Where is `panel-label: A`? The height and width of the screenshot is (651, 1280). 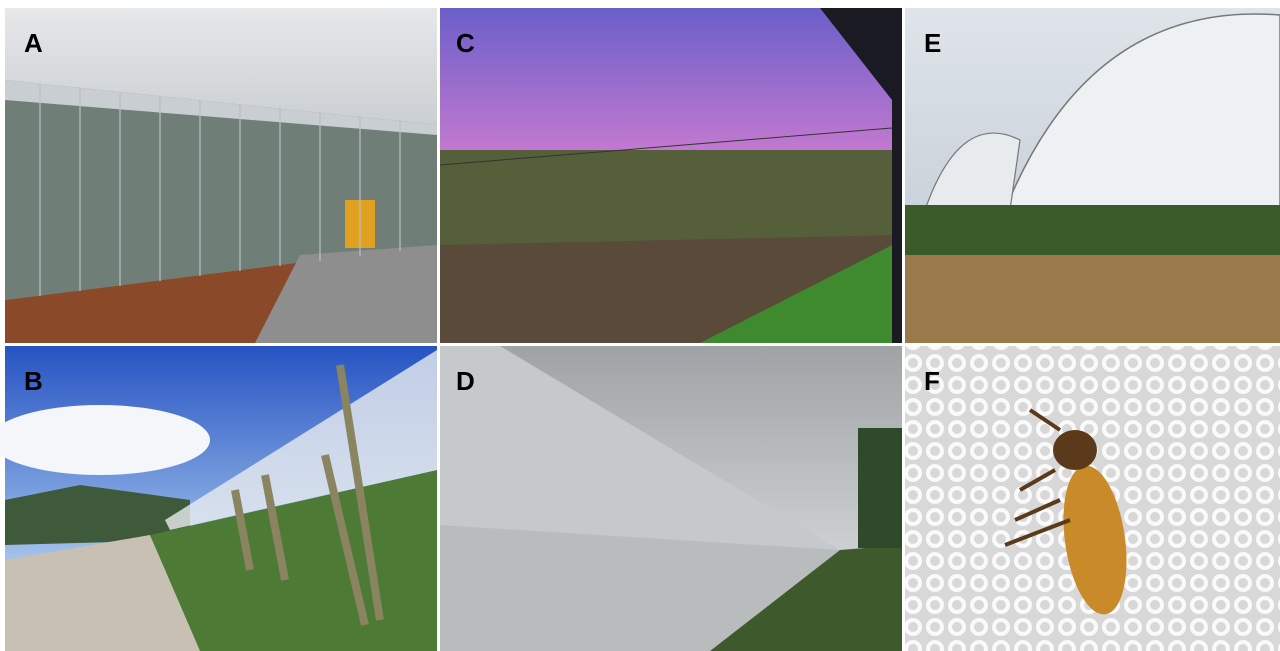
panel-label: A is located at coordinates (33, 43).